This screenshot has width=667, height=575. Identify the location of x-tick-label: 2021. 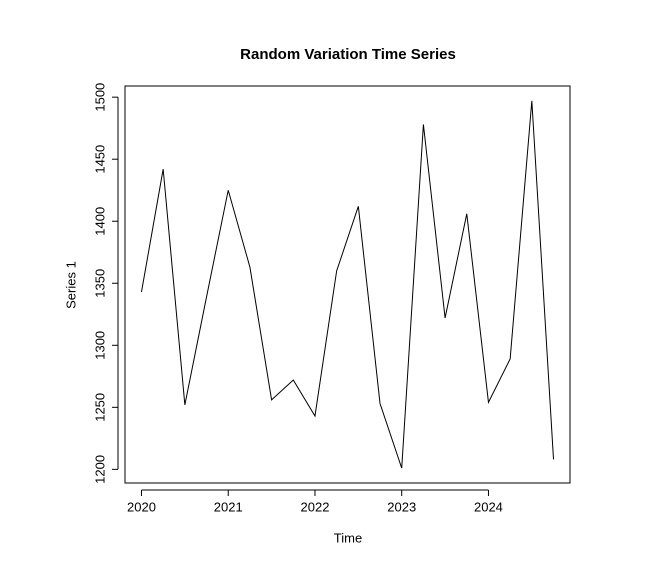
(228, 506).